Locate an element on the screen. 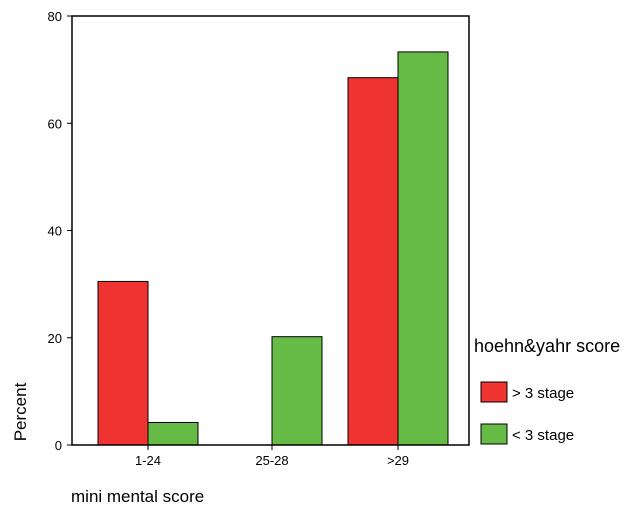 This screenshot has height=506, width=644. legend-items: > 3 stage < 3 stage is located at coordinates (527, 413).